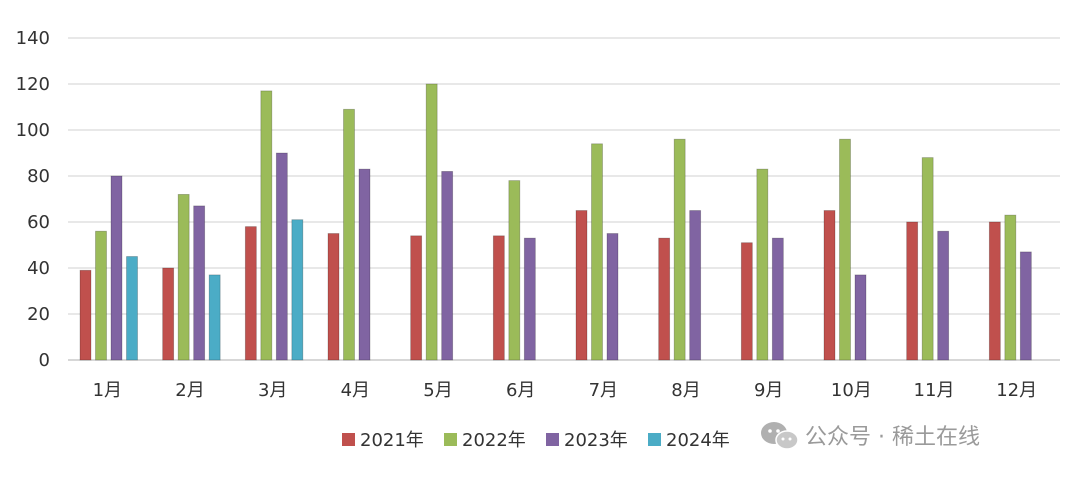 The height and width of the screenshot is (478, 1080). What do you see at coordinates (33, 130) in the screenshot?
I see `y-tick-label: 100` at bounding box center [33, 130].